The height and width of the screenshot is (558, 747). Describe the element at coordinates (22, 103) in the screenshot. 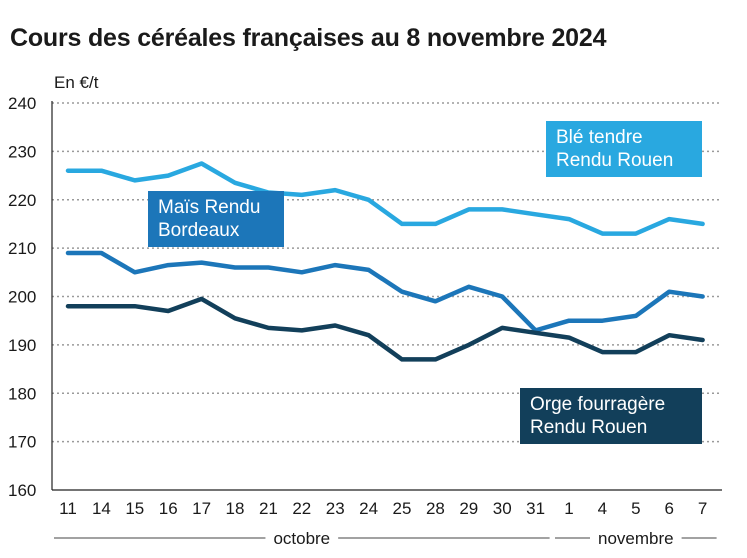

I see `y-tick-240: 240` at that location.